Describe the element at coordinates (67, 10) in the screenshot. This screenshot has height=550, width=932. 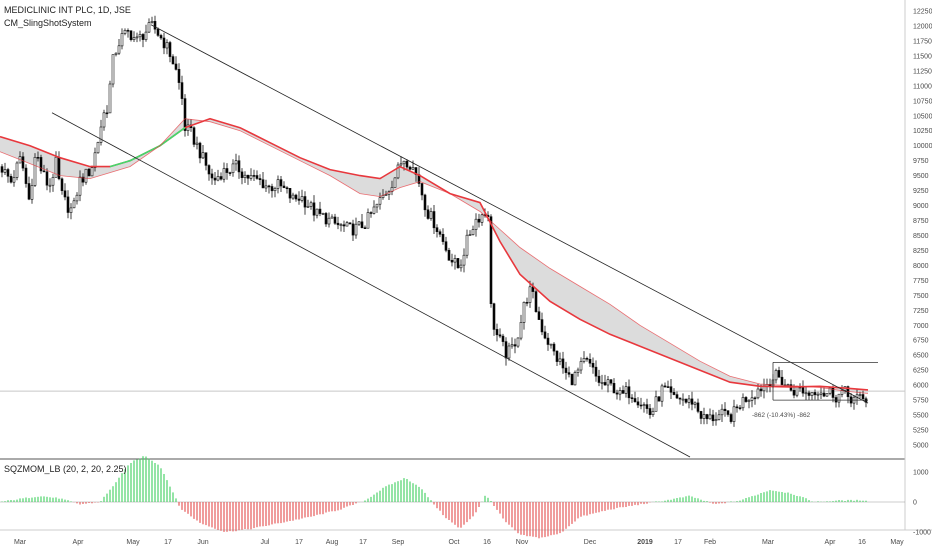
I see `chart-title: MEDICLINIC INT PLC, 1D, JSE` at that location.